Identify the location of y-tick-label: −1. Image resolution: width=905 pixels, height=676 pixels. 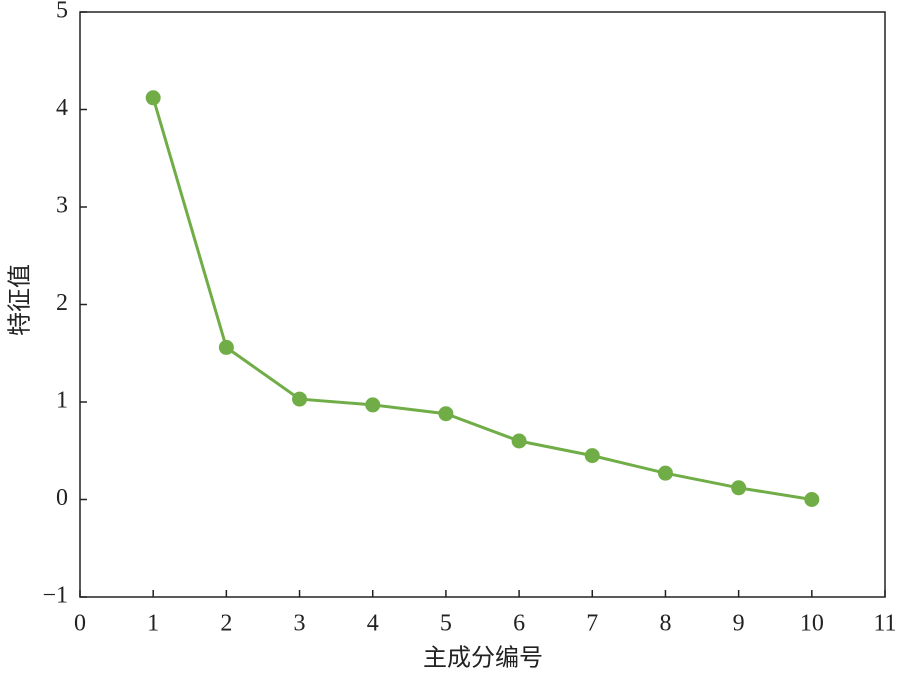
(55, 596).